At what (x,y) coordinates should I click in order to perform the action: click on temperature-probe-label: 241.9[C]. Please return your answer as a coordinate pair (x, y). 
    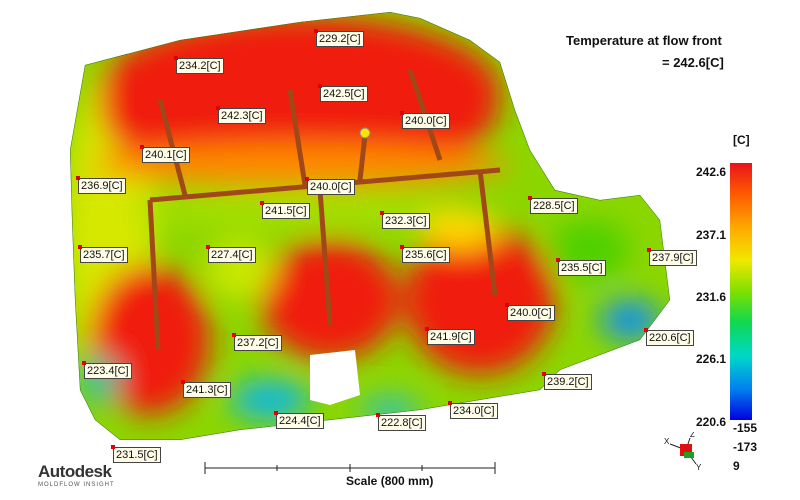
    Looking at the image, I should click on (450, 336).